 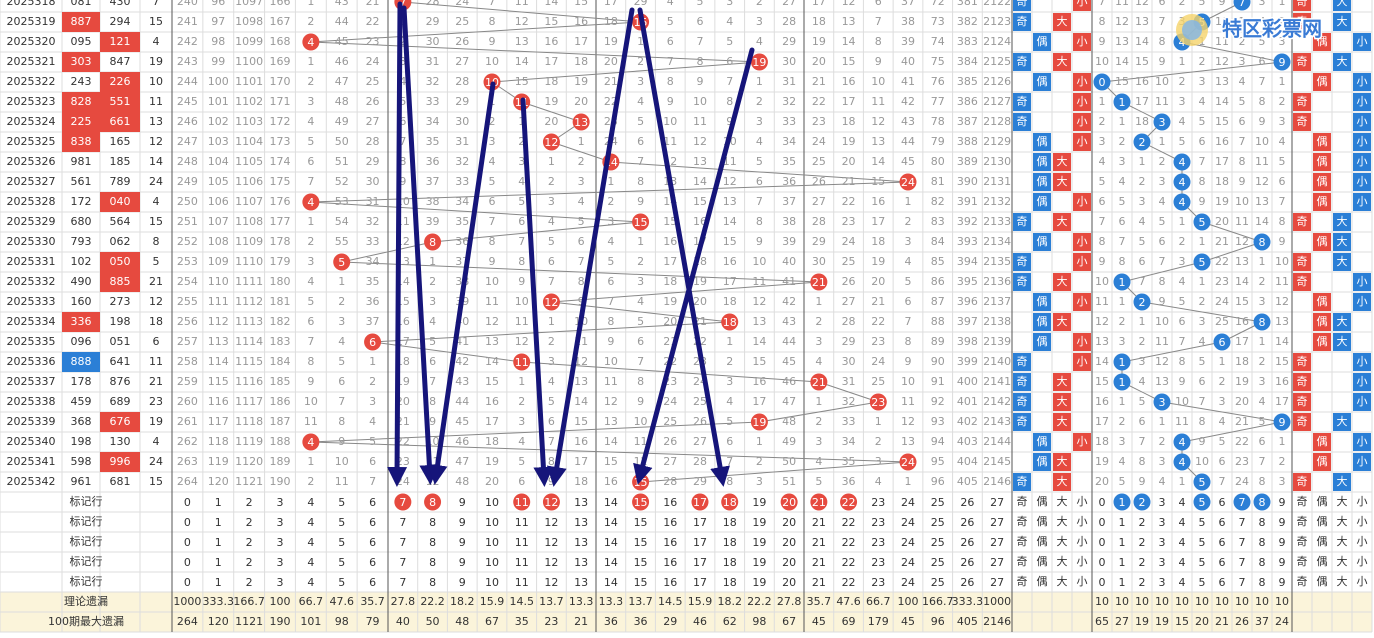 I want to click on omission: 1103, so click(x=249, y=121).